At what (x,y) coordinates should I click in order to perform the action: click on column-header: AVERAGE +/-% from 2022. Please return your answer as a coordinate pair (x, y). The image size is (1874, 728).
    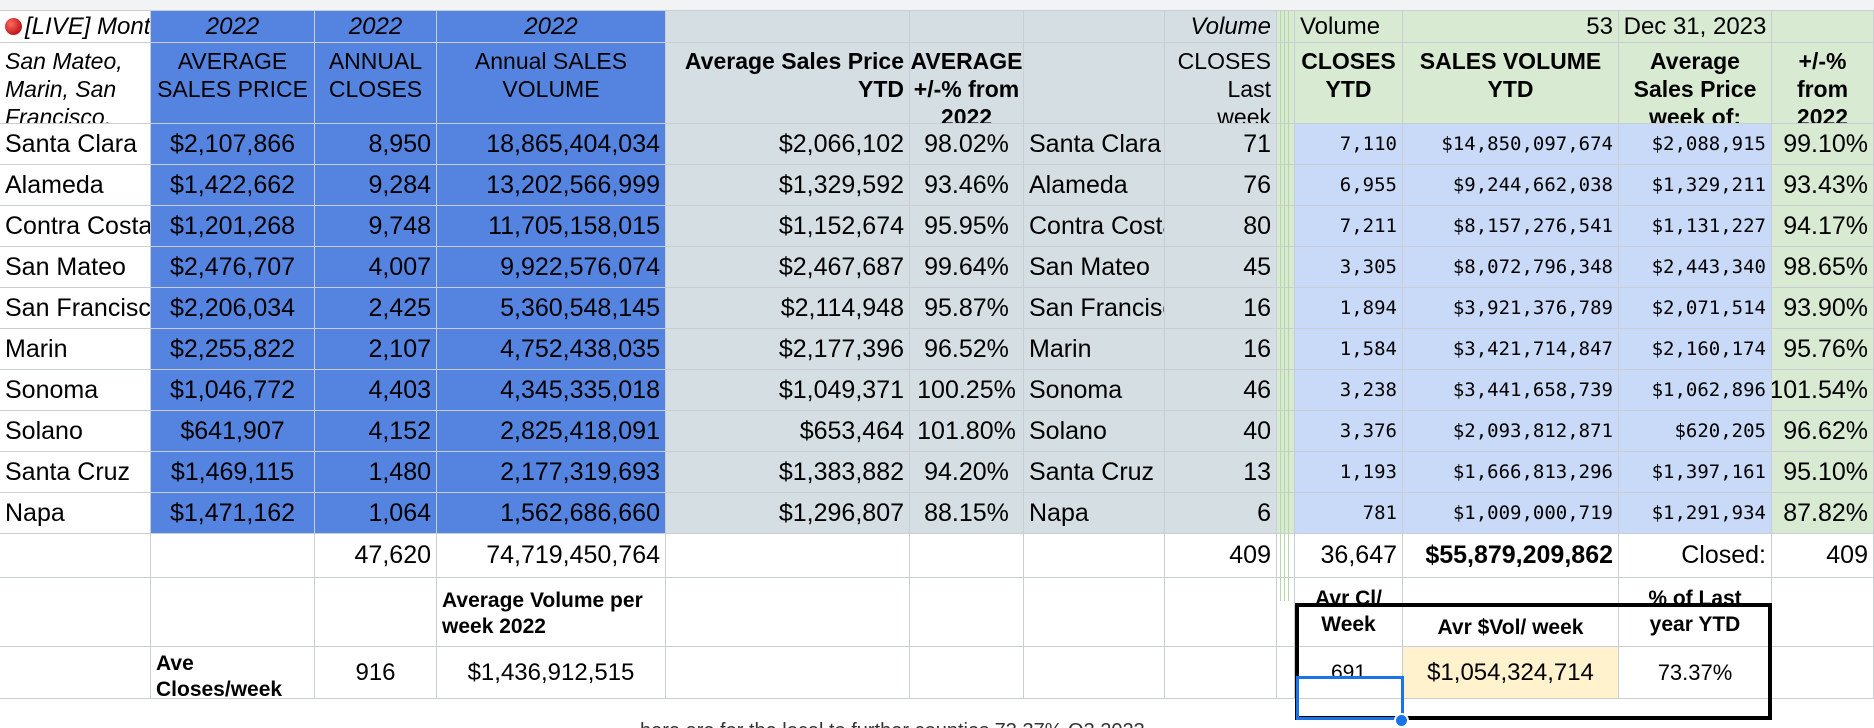
    Looking at the image, I should click on (967, 83).